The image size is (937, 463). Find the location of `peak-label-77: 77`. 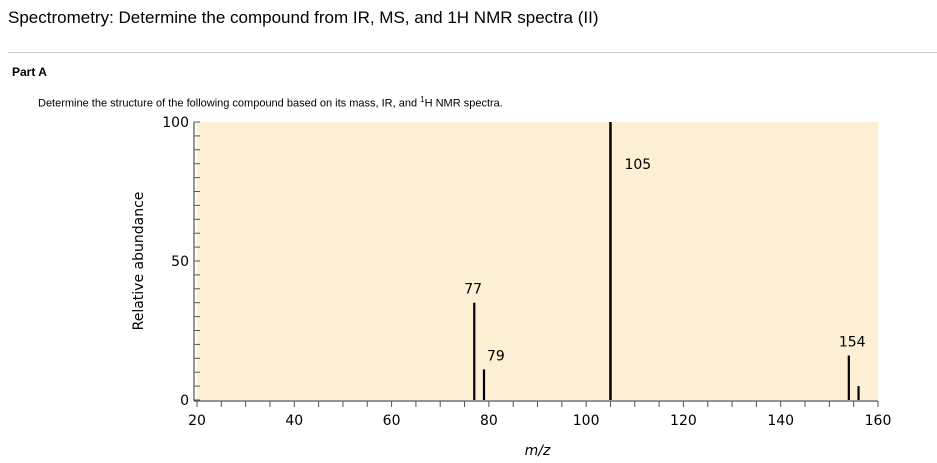

peak-label-77: 77 is located at coordinates (473, 290).